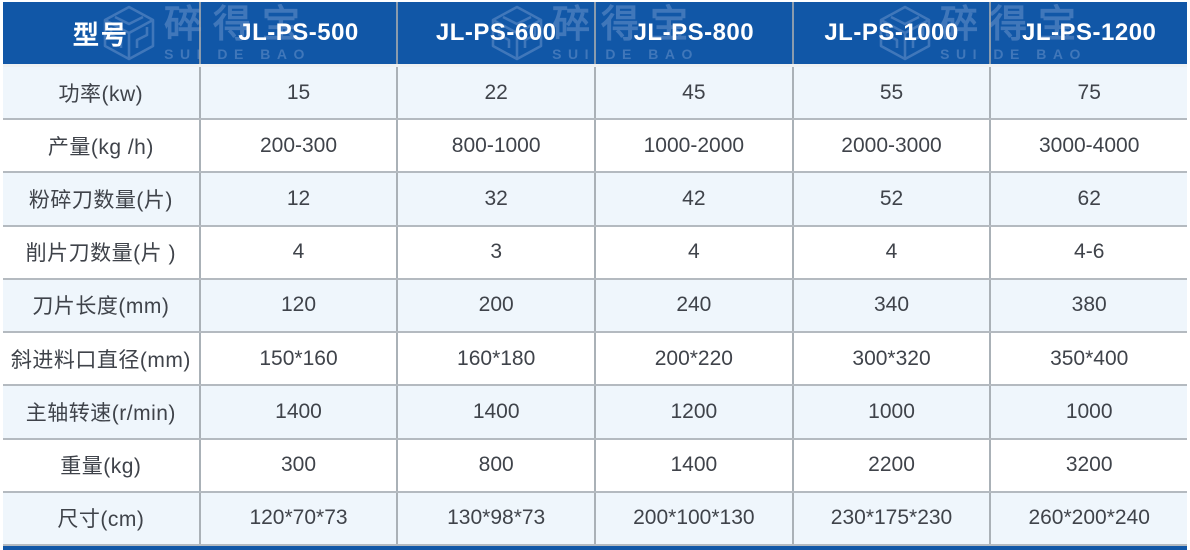 The image size is (1190, 550). Describe the element at coordinates (300, 305) in the screenshot. I see `cell-value: 120` at that location.